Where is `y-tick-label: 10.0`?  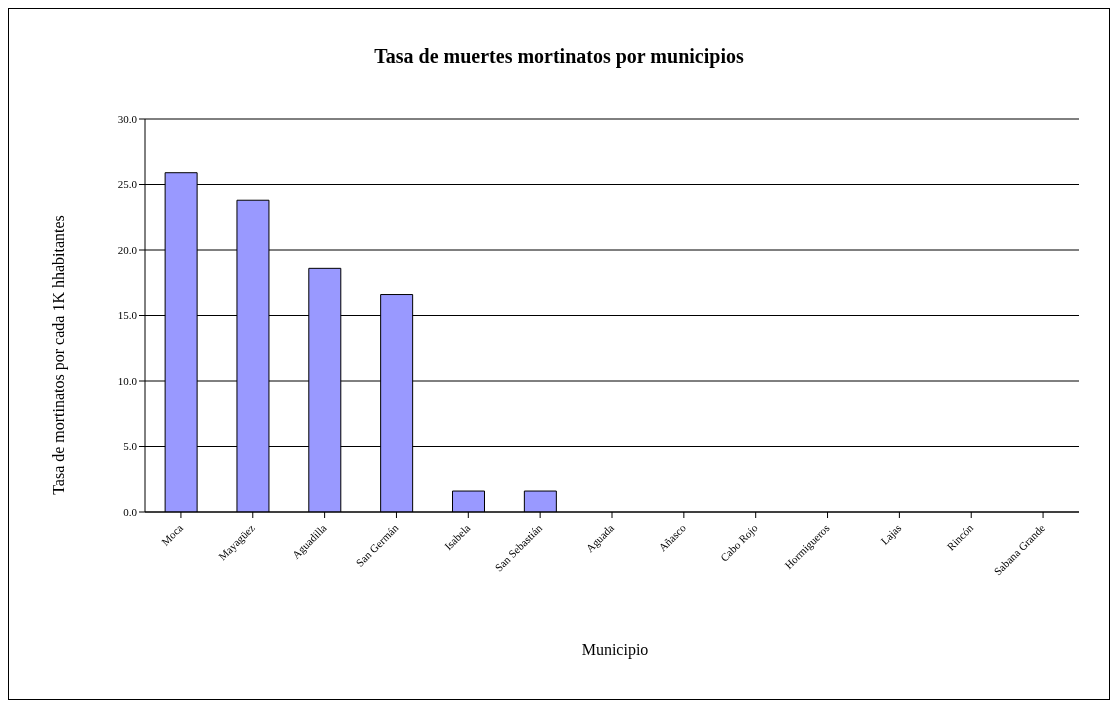
y-tick-label: 10.0 is located at coordinates (127, 380).